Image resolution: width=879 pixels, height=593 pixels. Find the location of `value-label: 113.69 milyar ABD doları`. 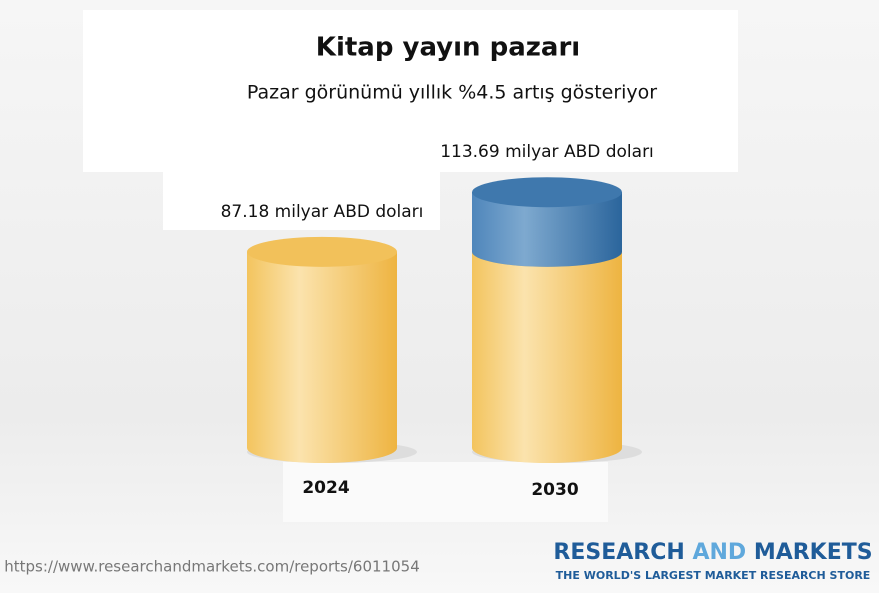

value-label: 113.69 milyar ABD doları is located at coordinates (547, 152).